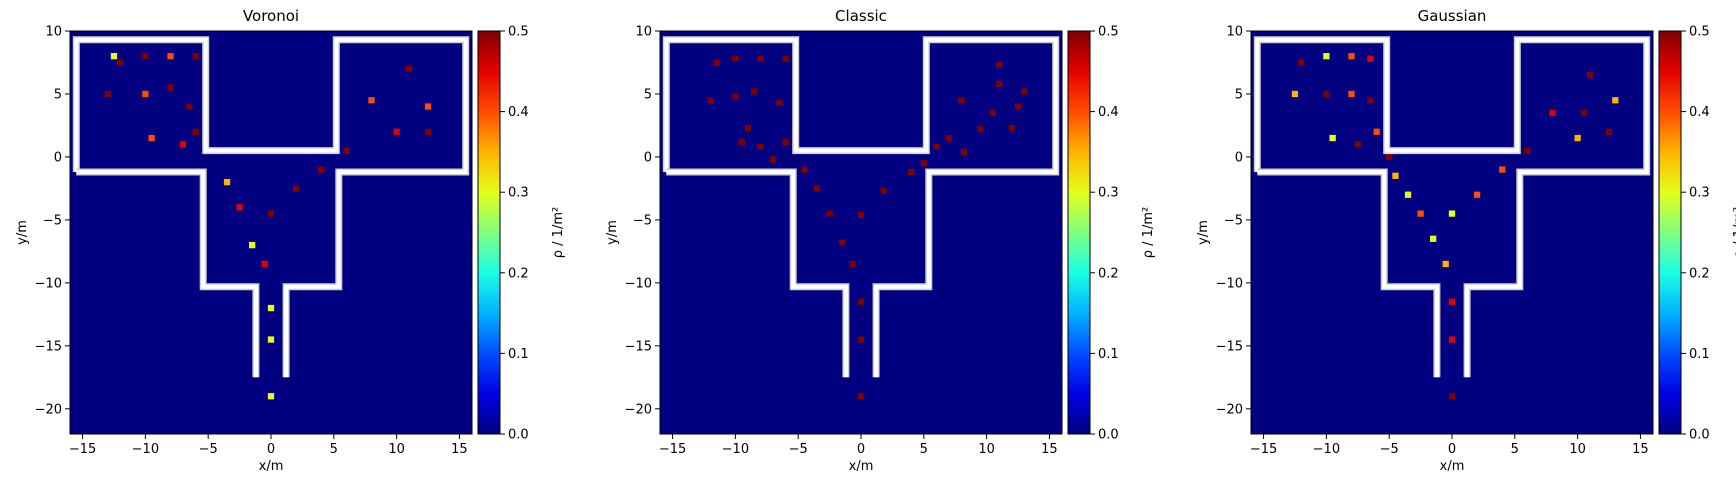 Image resolution: width=1736 pixels, height=485 pixels. What do you see at coordinates (638, 409) in the screenshot?
I see `y-tick-label: −20` at bounding box center [638, 409].